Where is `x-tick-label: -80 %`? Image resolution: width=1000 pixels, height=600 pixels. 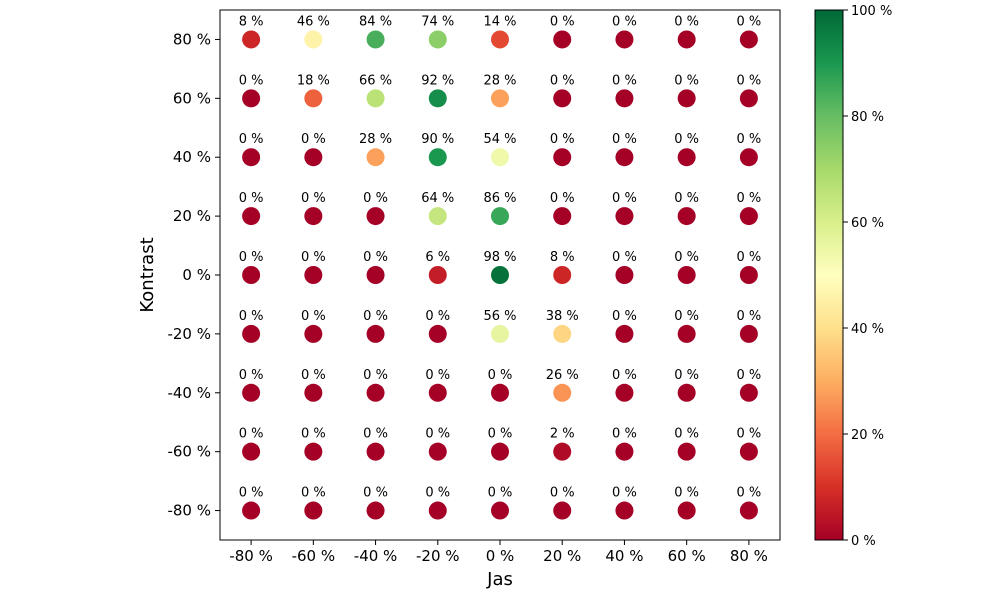 x-tick-label: -80 % is located at coordinates (251, 556).